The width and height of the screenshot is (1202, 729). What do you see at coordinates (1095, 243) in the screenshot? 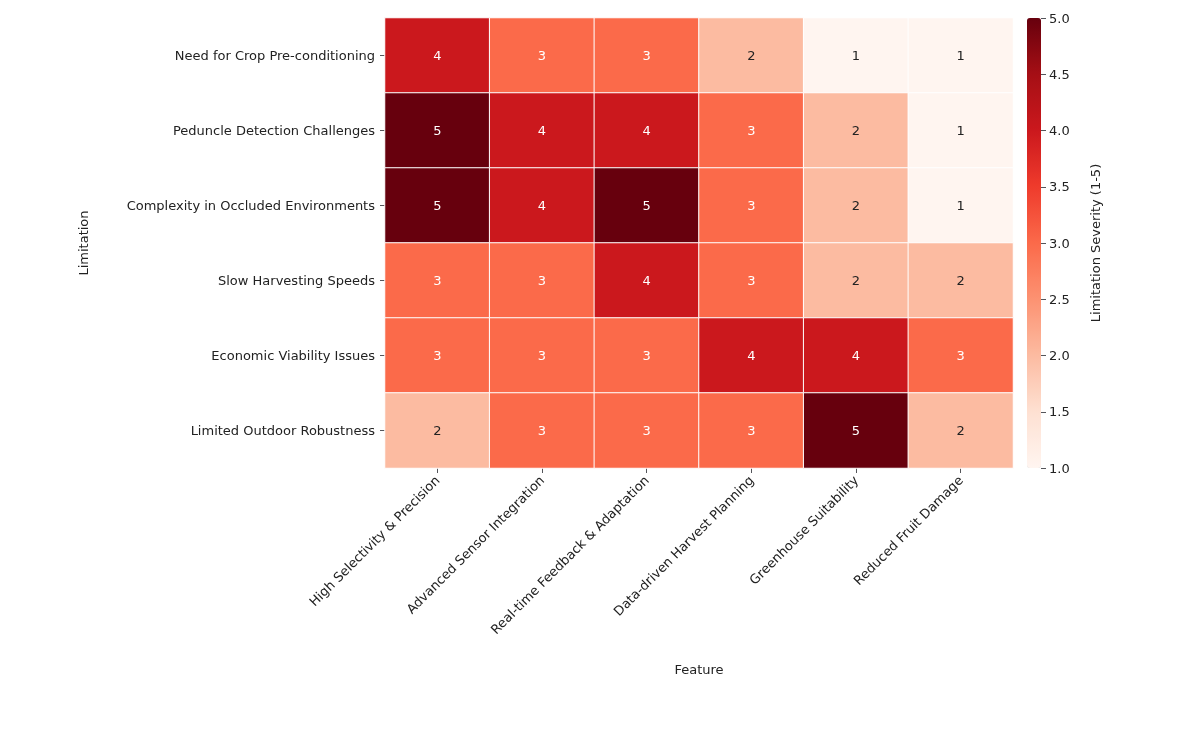
I see `color-bar-title: Limitation Severity (1-5)` at bounding box center [1095, 243].